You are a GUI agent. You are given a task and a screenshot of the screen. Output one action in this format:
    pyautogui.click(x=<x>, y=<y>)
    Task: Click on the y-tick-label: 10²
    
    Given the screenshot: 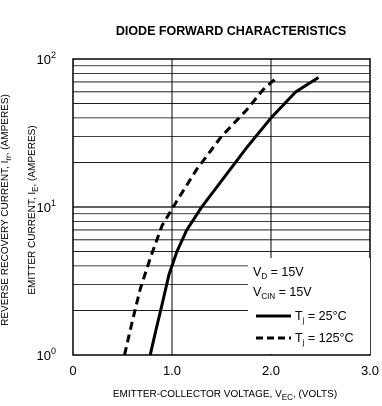 What is the action you would take?
    pyautogui.click(x=46, y=58)
    